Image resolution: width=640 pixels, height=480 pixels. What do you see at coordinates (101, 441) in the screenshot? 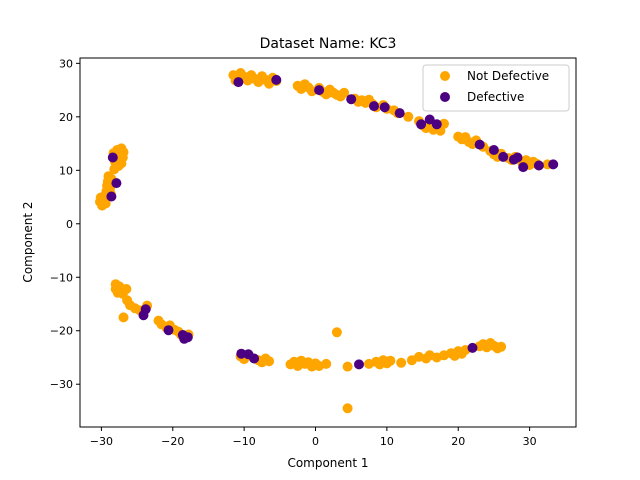
I see `x-tick-label: −30` at bounding box center [101, 441].